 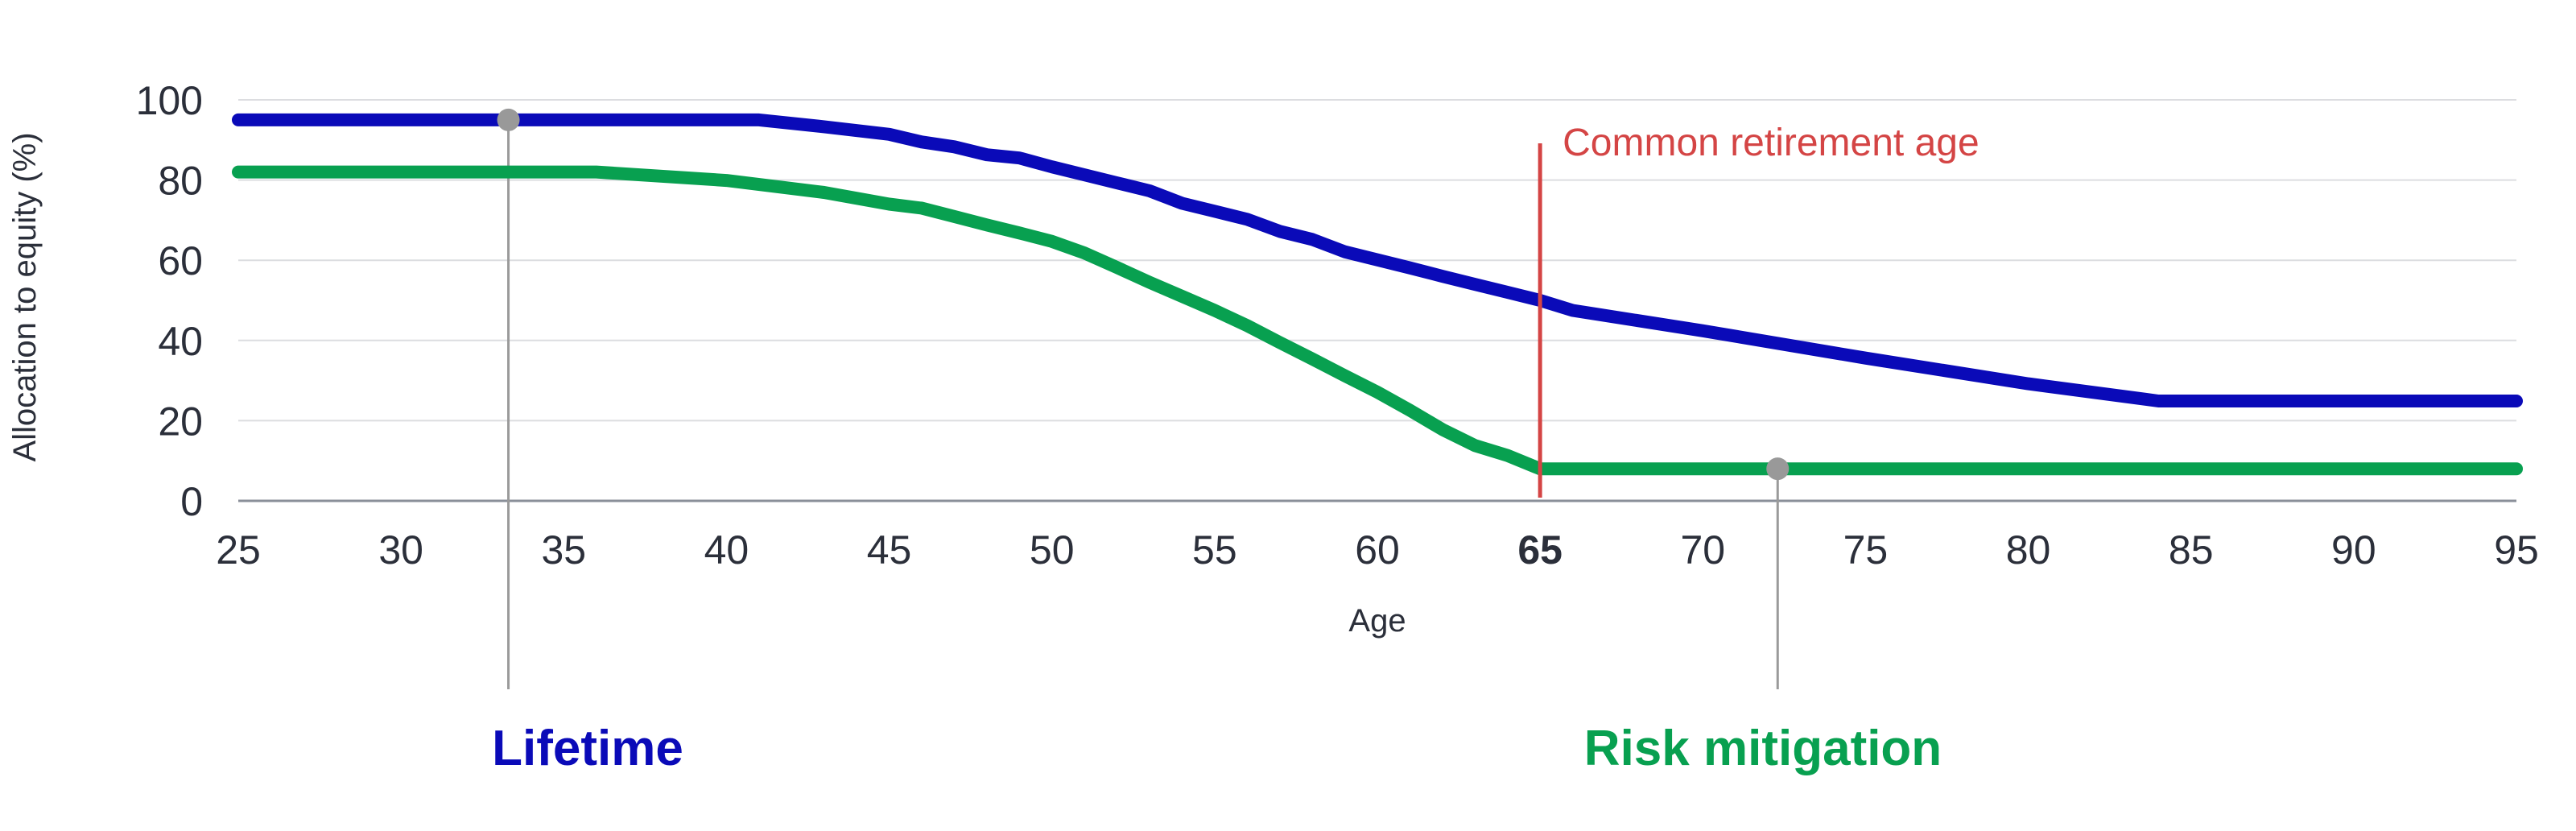 I want to click on x-tick-label: 90, so click(x=2353, y=550).